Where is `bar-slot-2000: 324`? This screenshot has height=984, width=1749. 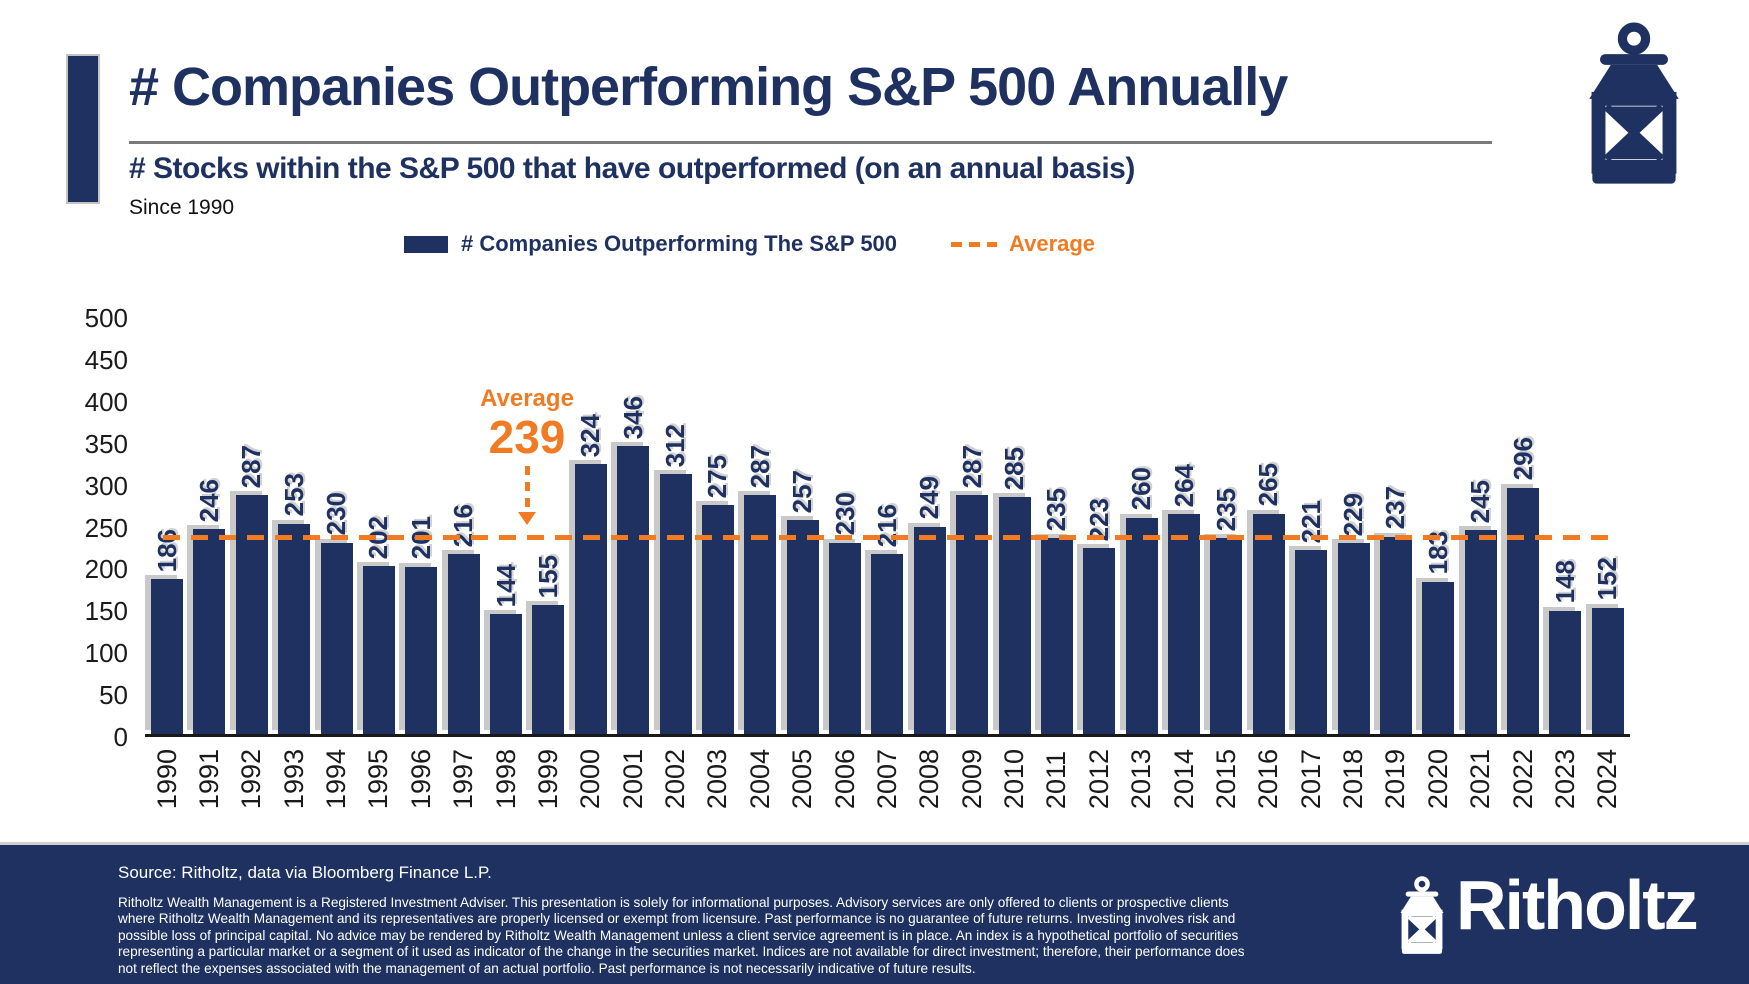
bar-slot-2000: 324 is located at coordinates (590, 526).